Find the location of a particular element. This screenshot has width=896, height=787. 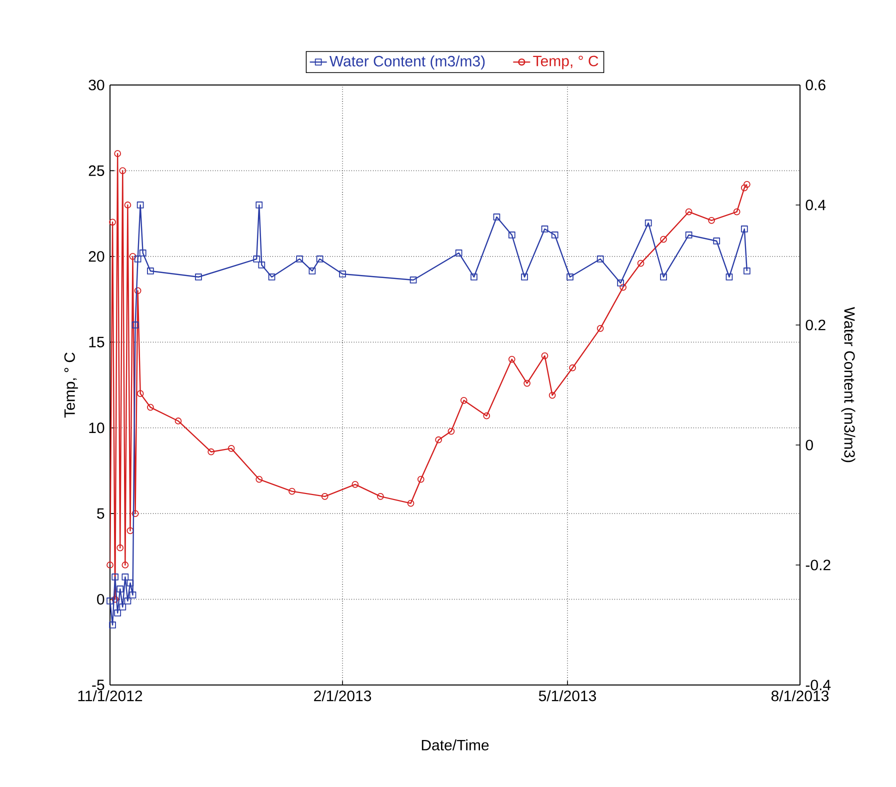

y2-tick-label: 0 is located at coordinates (809, 445).